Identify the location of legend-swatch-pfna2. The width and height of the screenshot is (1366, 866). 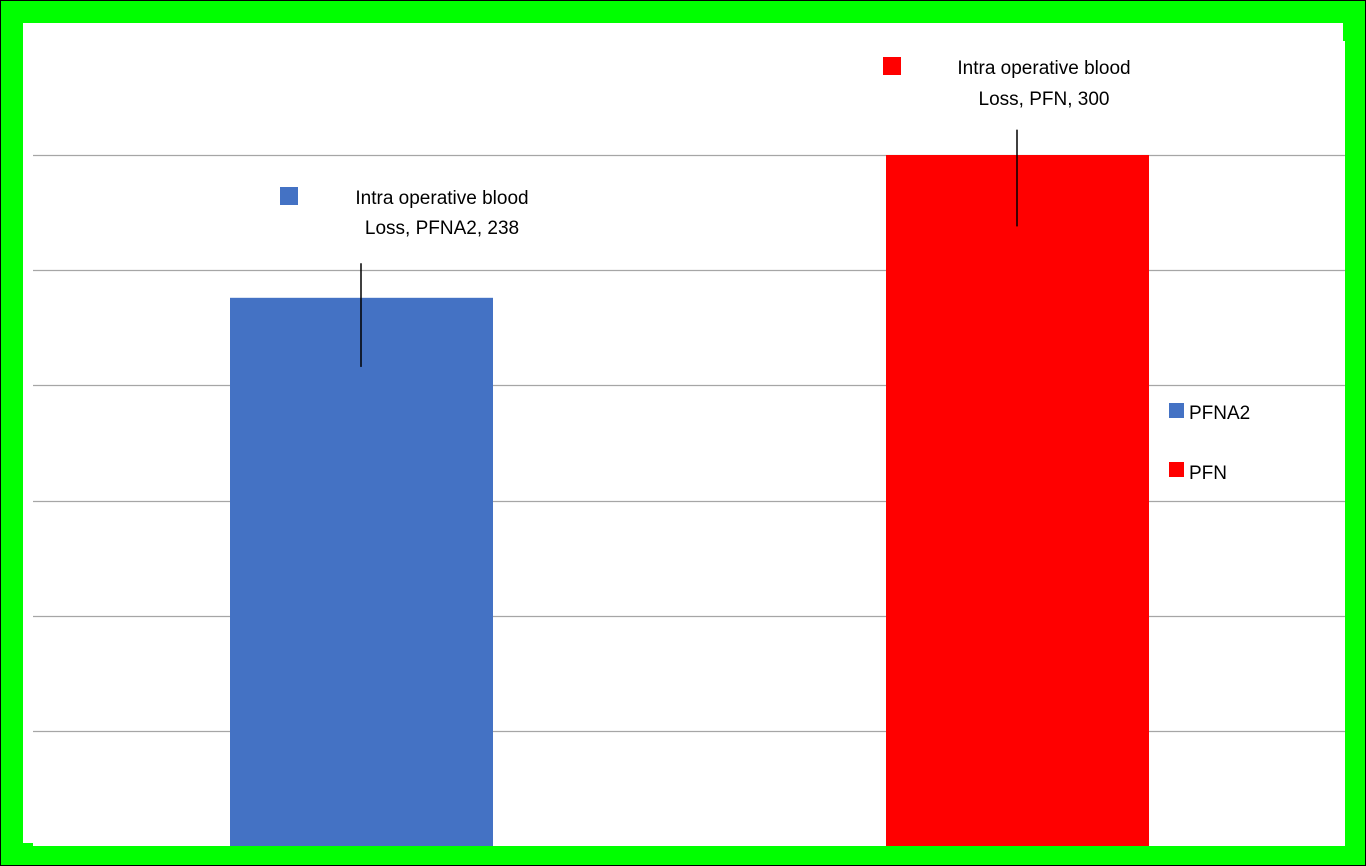
(1176, 410).